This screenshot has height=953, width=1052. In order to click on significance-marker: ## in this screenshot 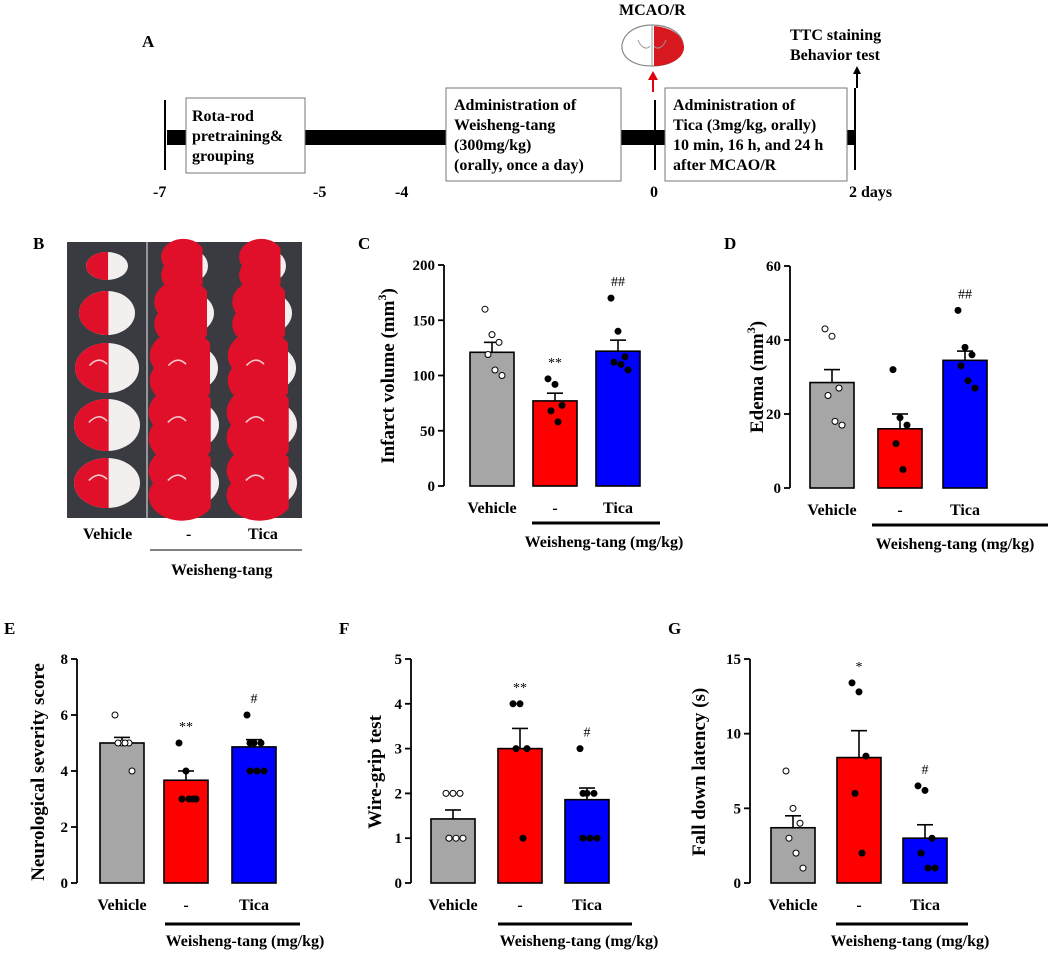, I will do `click(965, 294)`.